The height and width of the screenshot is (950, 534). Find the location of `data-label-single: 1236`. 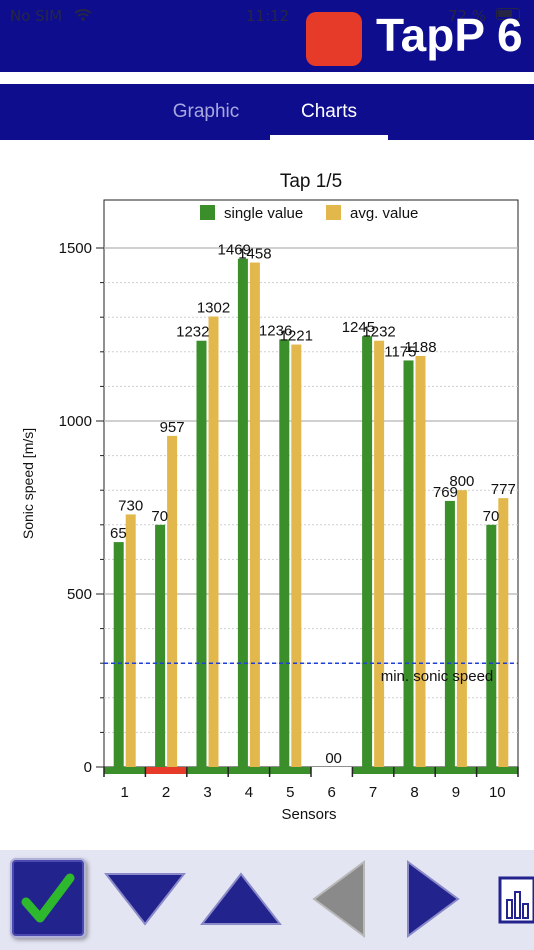

data-label-single: 1236 is located at coordinates (275, 330).